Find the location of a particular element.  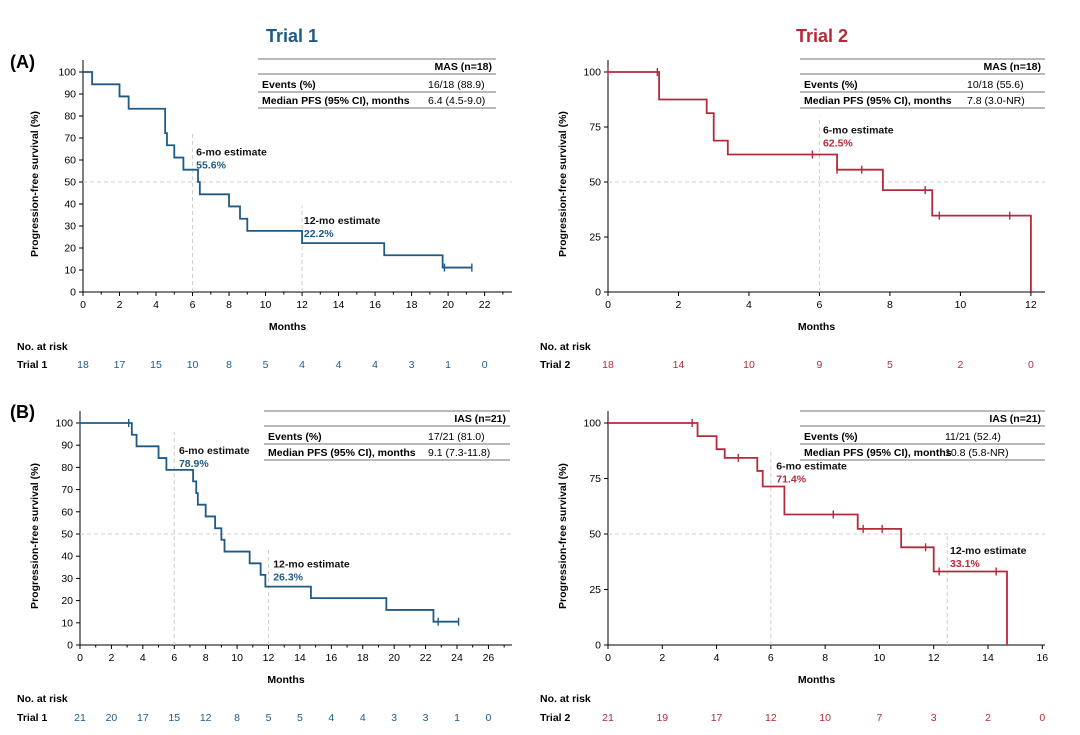

risk-value: 4 is located at coordinates (339, 365).